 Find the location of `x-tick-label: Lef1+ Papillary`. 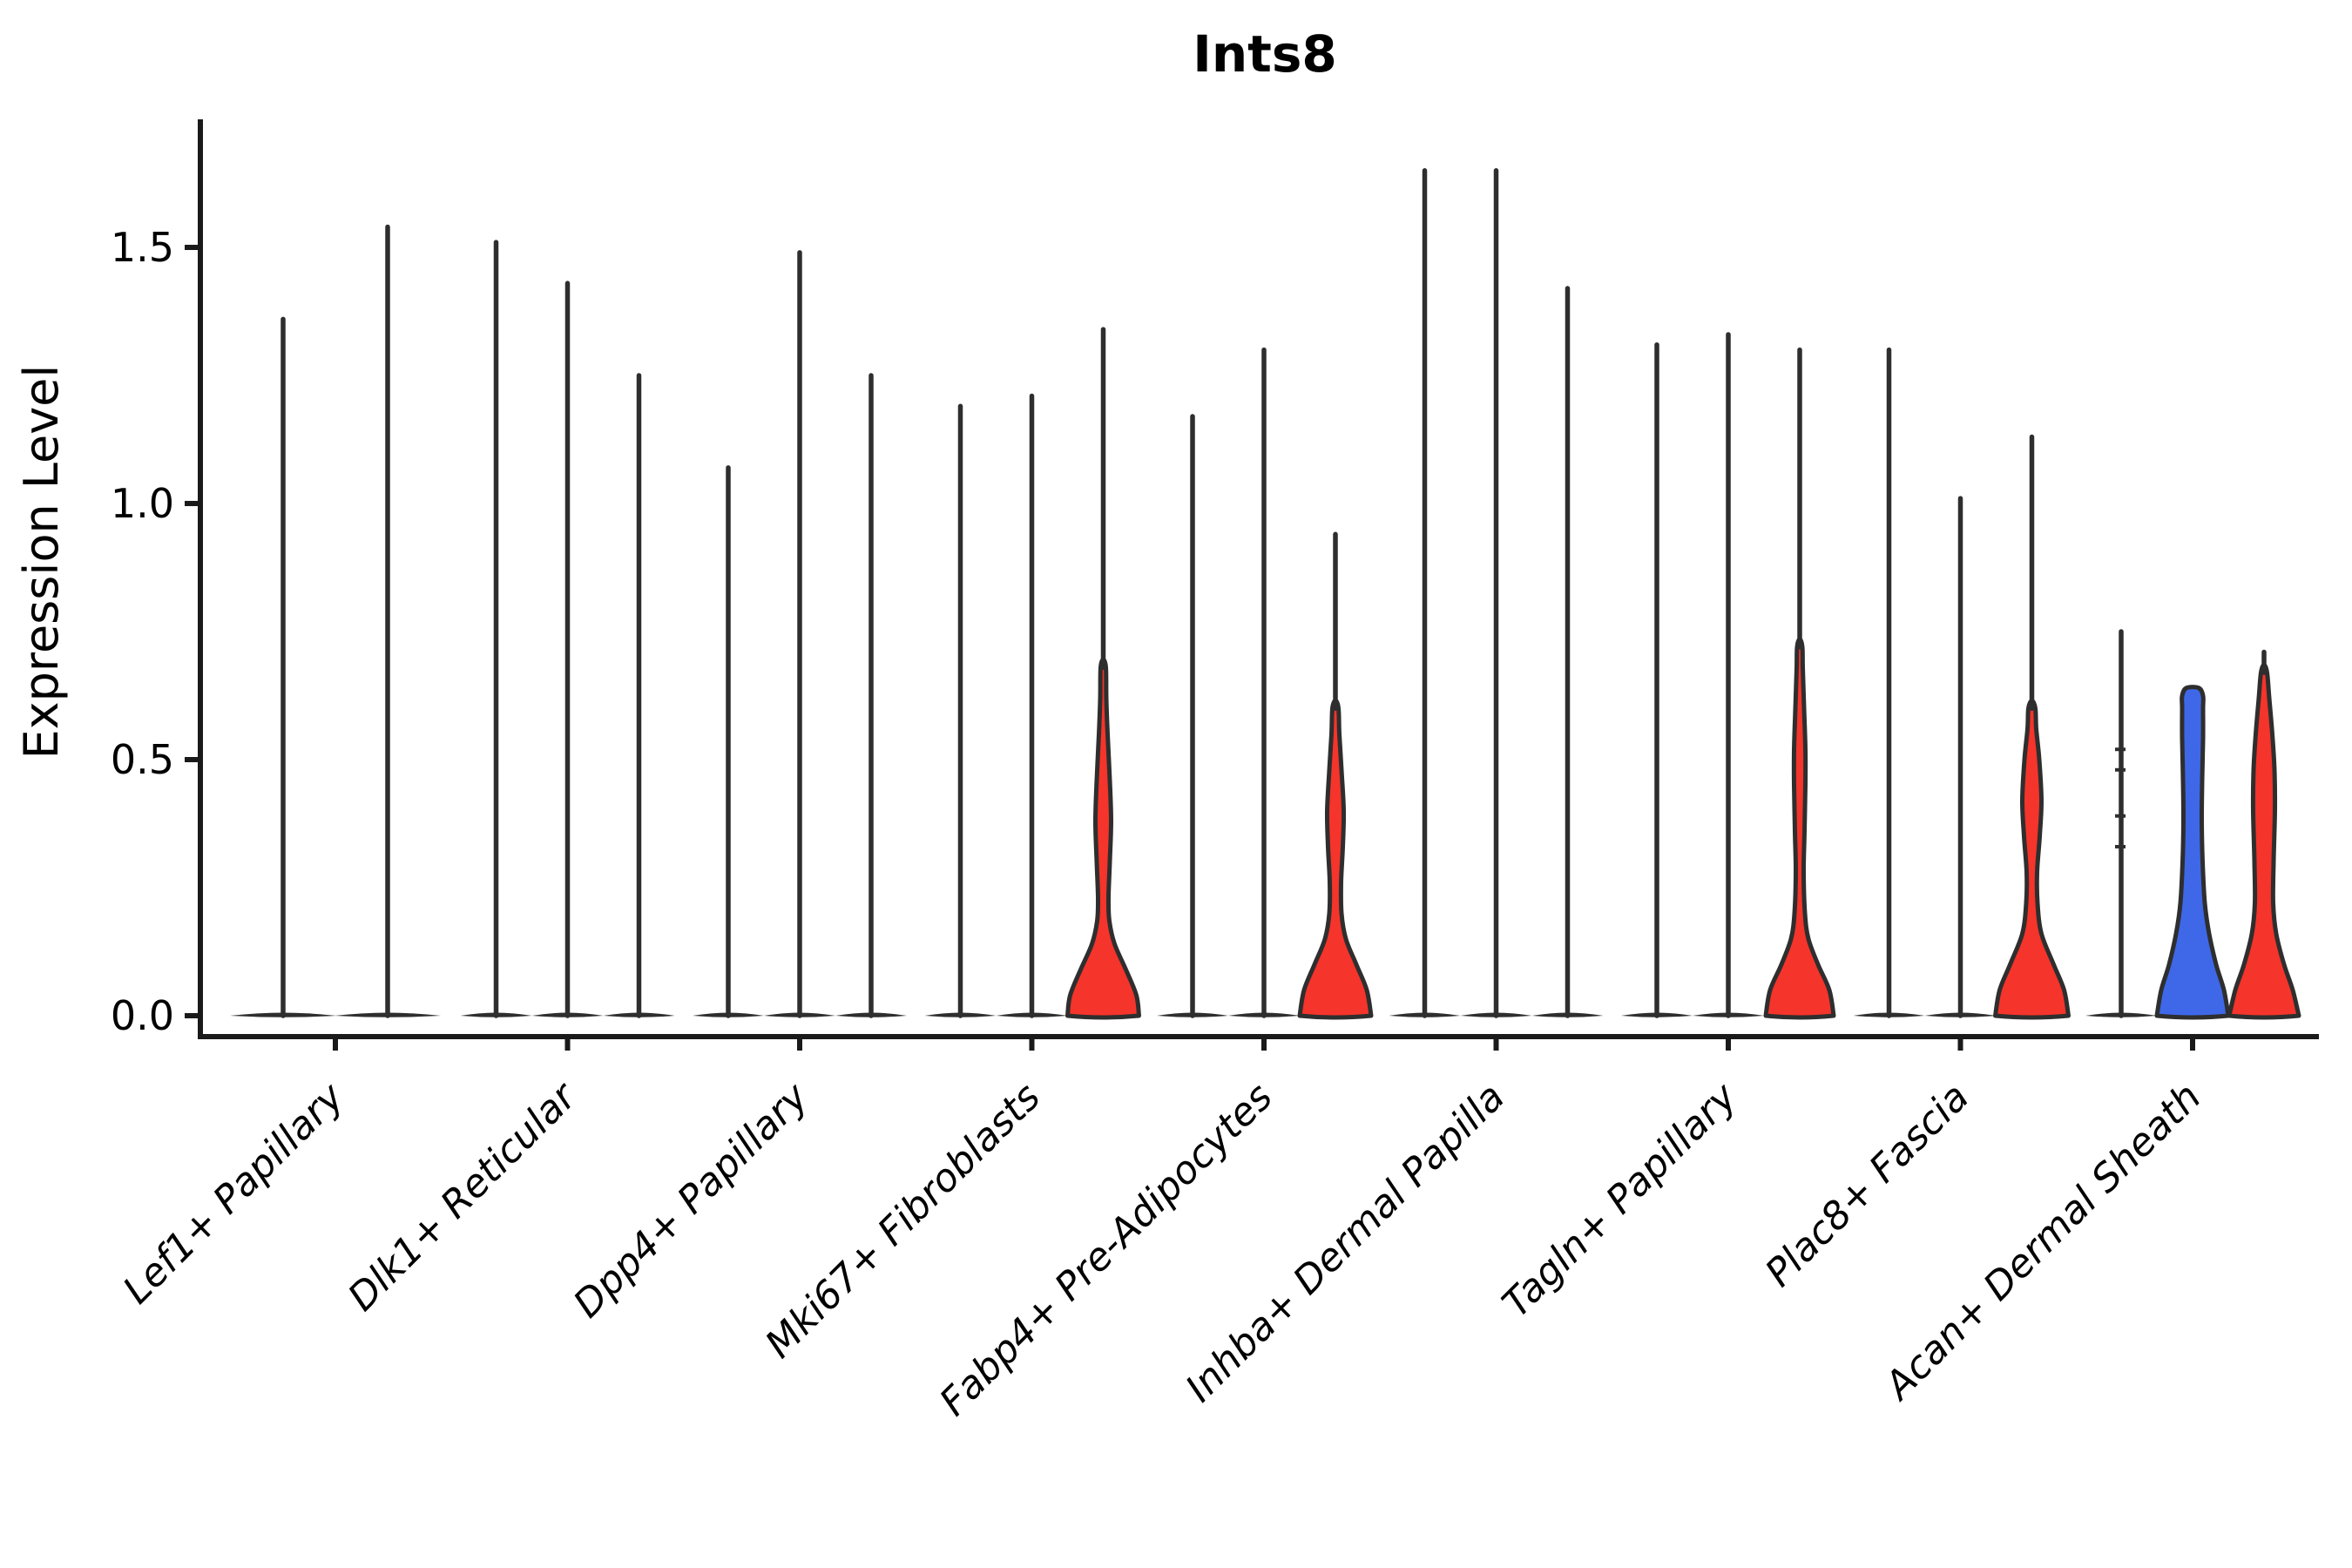

x-tick-label: Lef1+ Papillary is located at coordinates (235, 1193).